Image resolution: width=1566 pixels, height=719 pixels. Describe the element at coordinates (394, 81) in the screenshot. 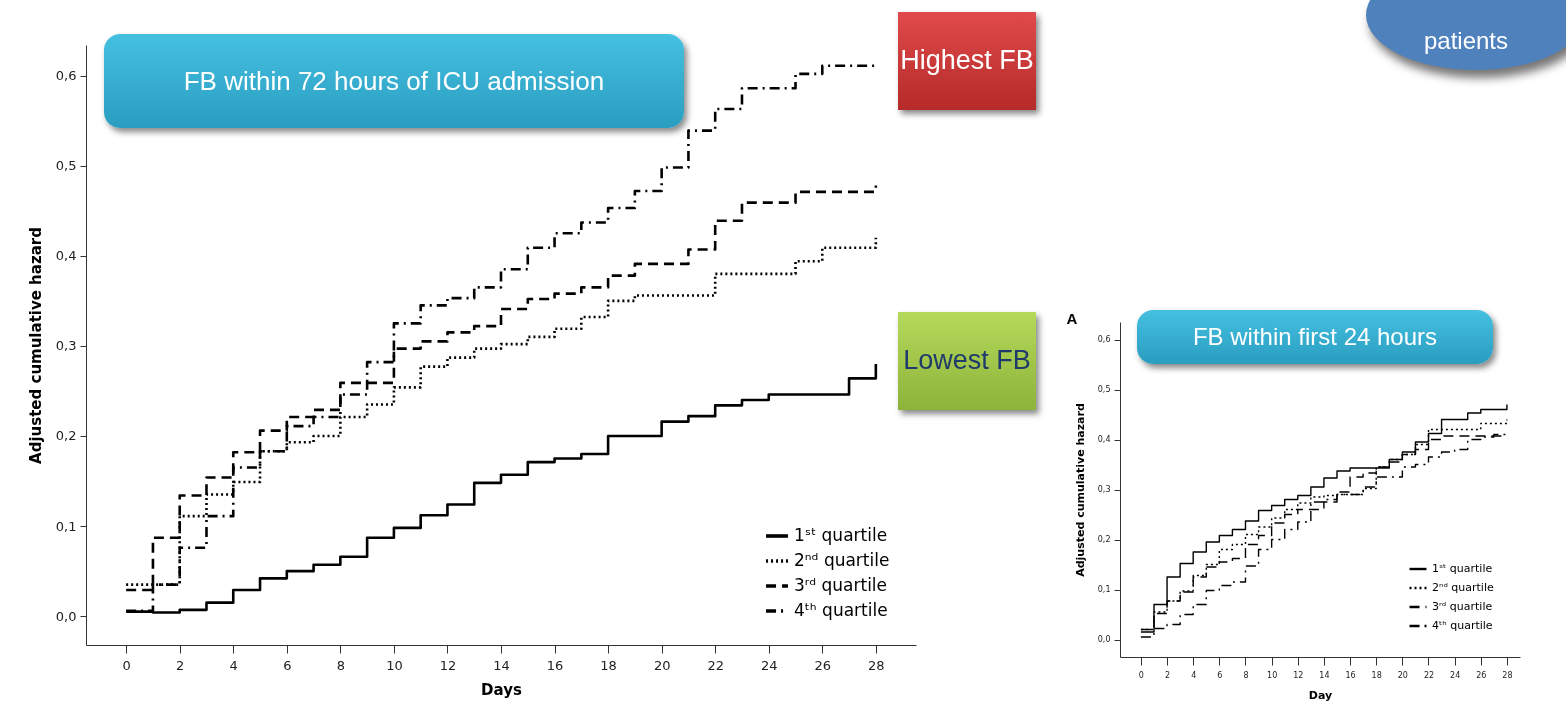

I see `callout-box: FB within 72 hours of ICU admission` at that location.